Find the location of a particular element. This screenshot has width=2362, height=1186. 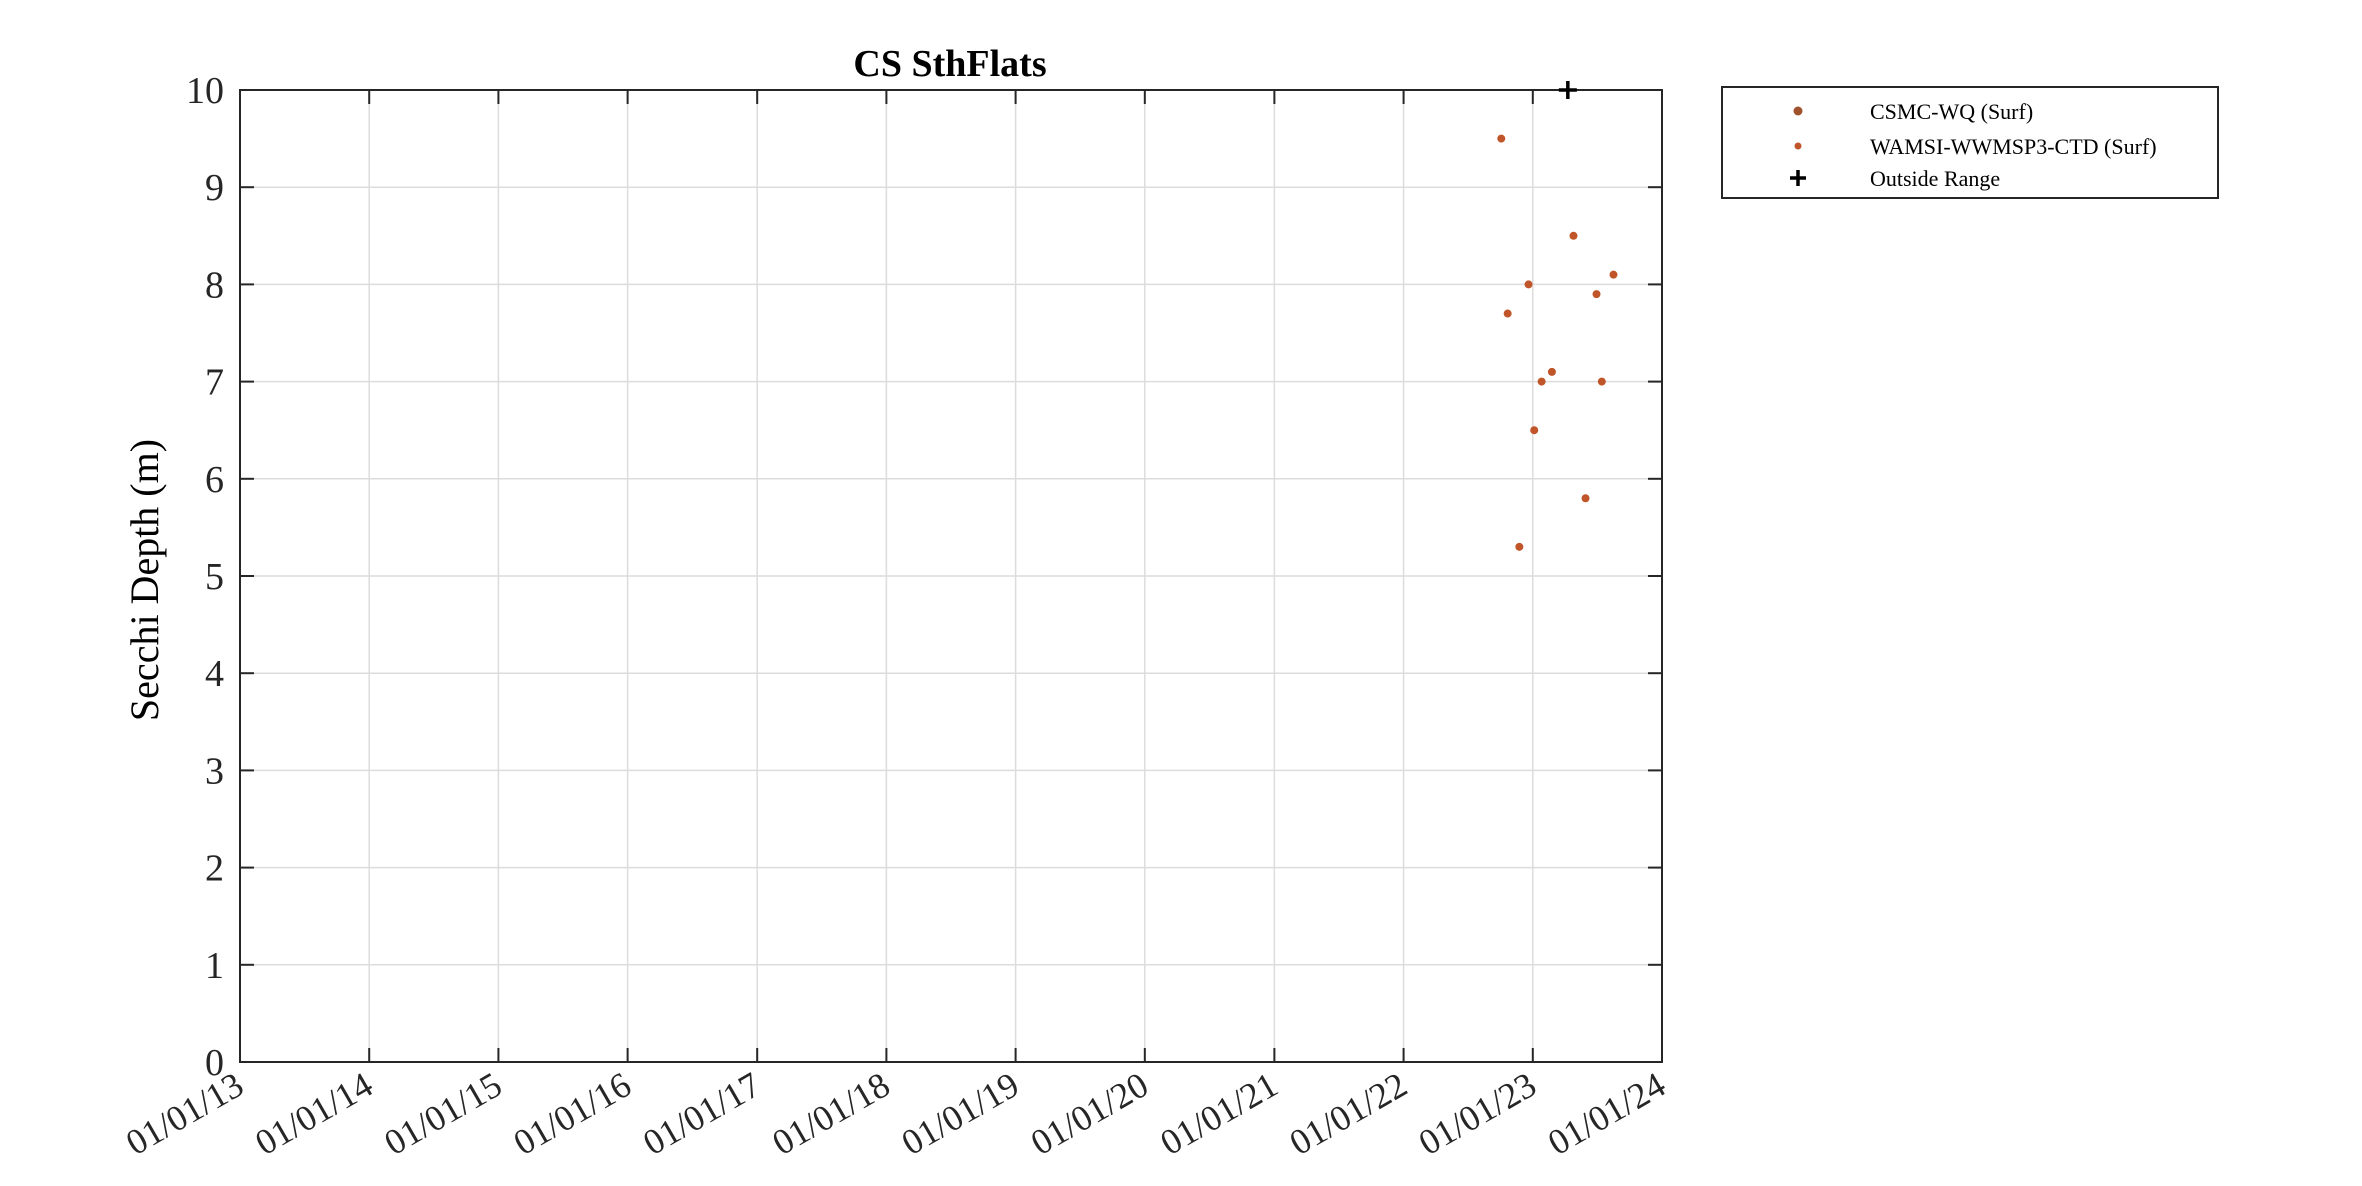

y-tick-label: 1 is located at coordinates (214, 966).